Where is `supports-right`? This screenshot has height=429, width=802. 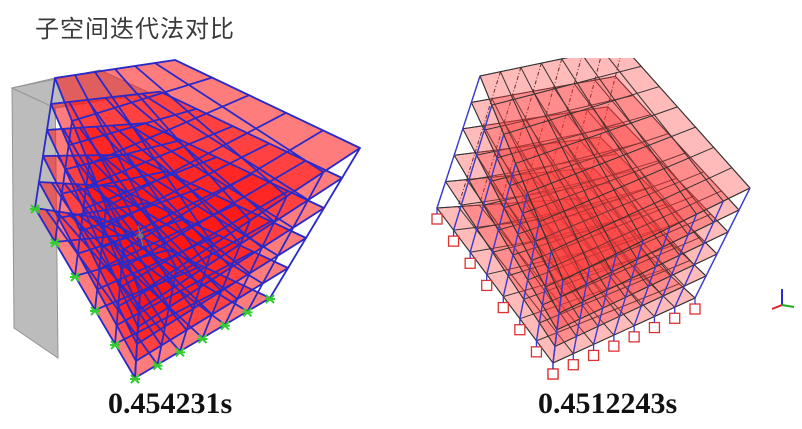
supports-right is located at coordinates (566, 294).